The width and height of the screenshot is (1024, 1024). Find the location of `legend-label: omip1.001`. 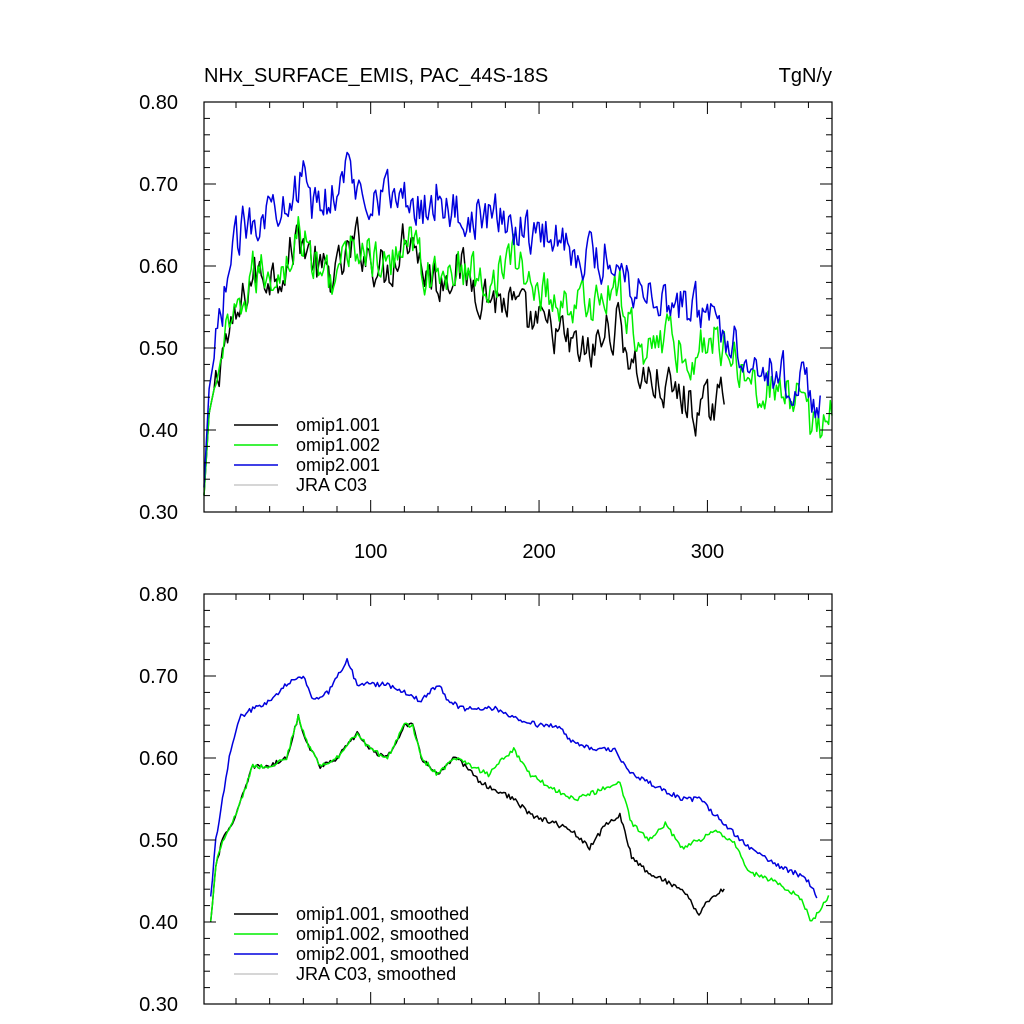

legend-label: omip1.001 is located at coordinates (338, 425).